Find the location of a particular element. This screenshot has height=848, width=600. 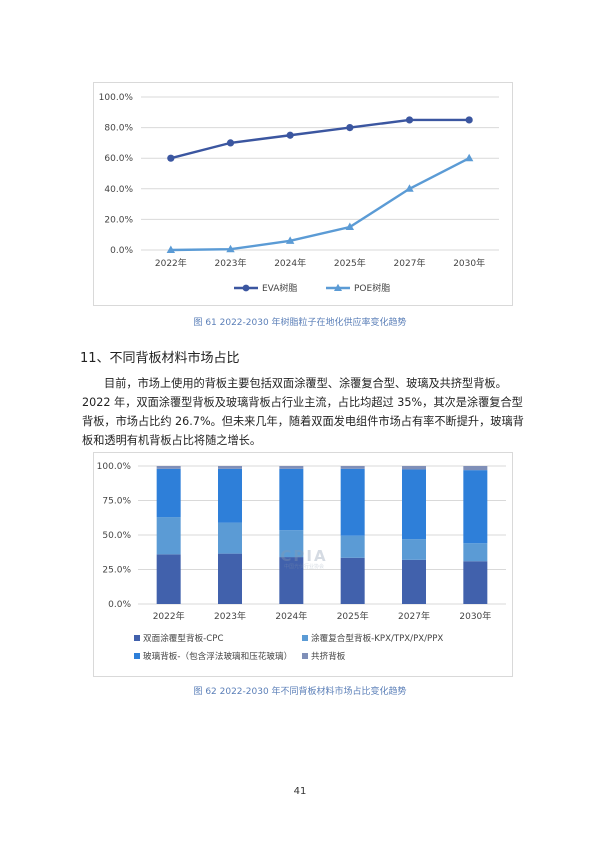

legend-label: 双面涂覆型背板-CPC is located at coordinates (183, 638).